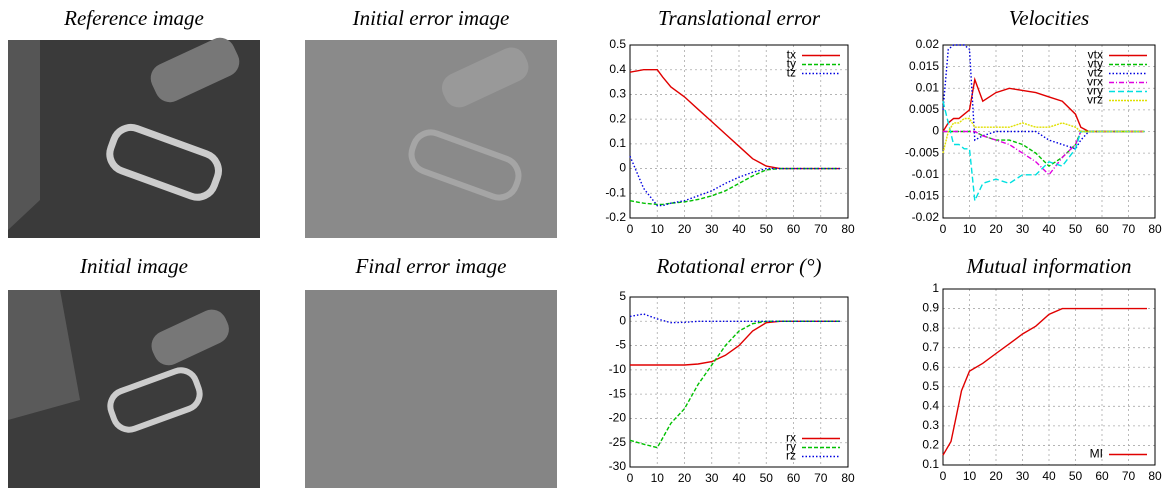 This screenshot has height=491, width=1169. What do you see at coordinates (1095, 82) in the screenshot?
I see `legend-label: vrx` at bounding box center [1095, 82].